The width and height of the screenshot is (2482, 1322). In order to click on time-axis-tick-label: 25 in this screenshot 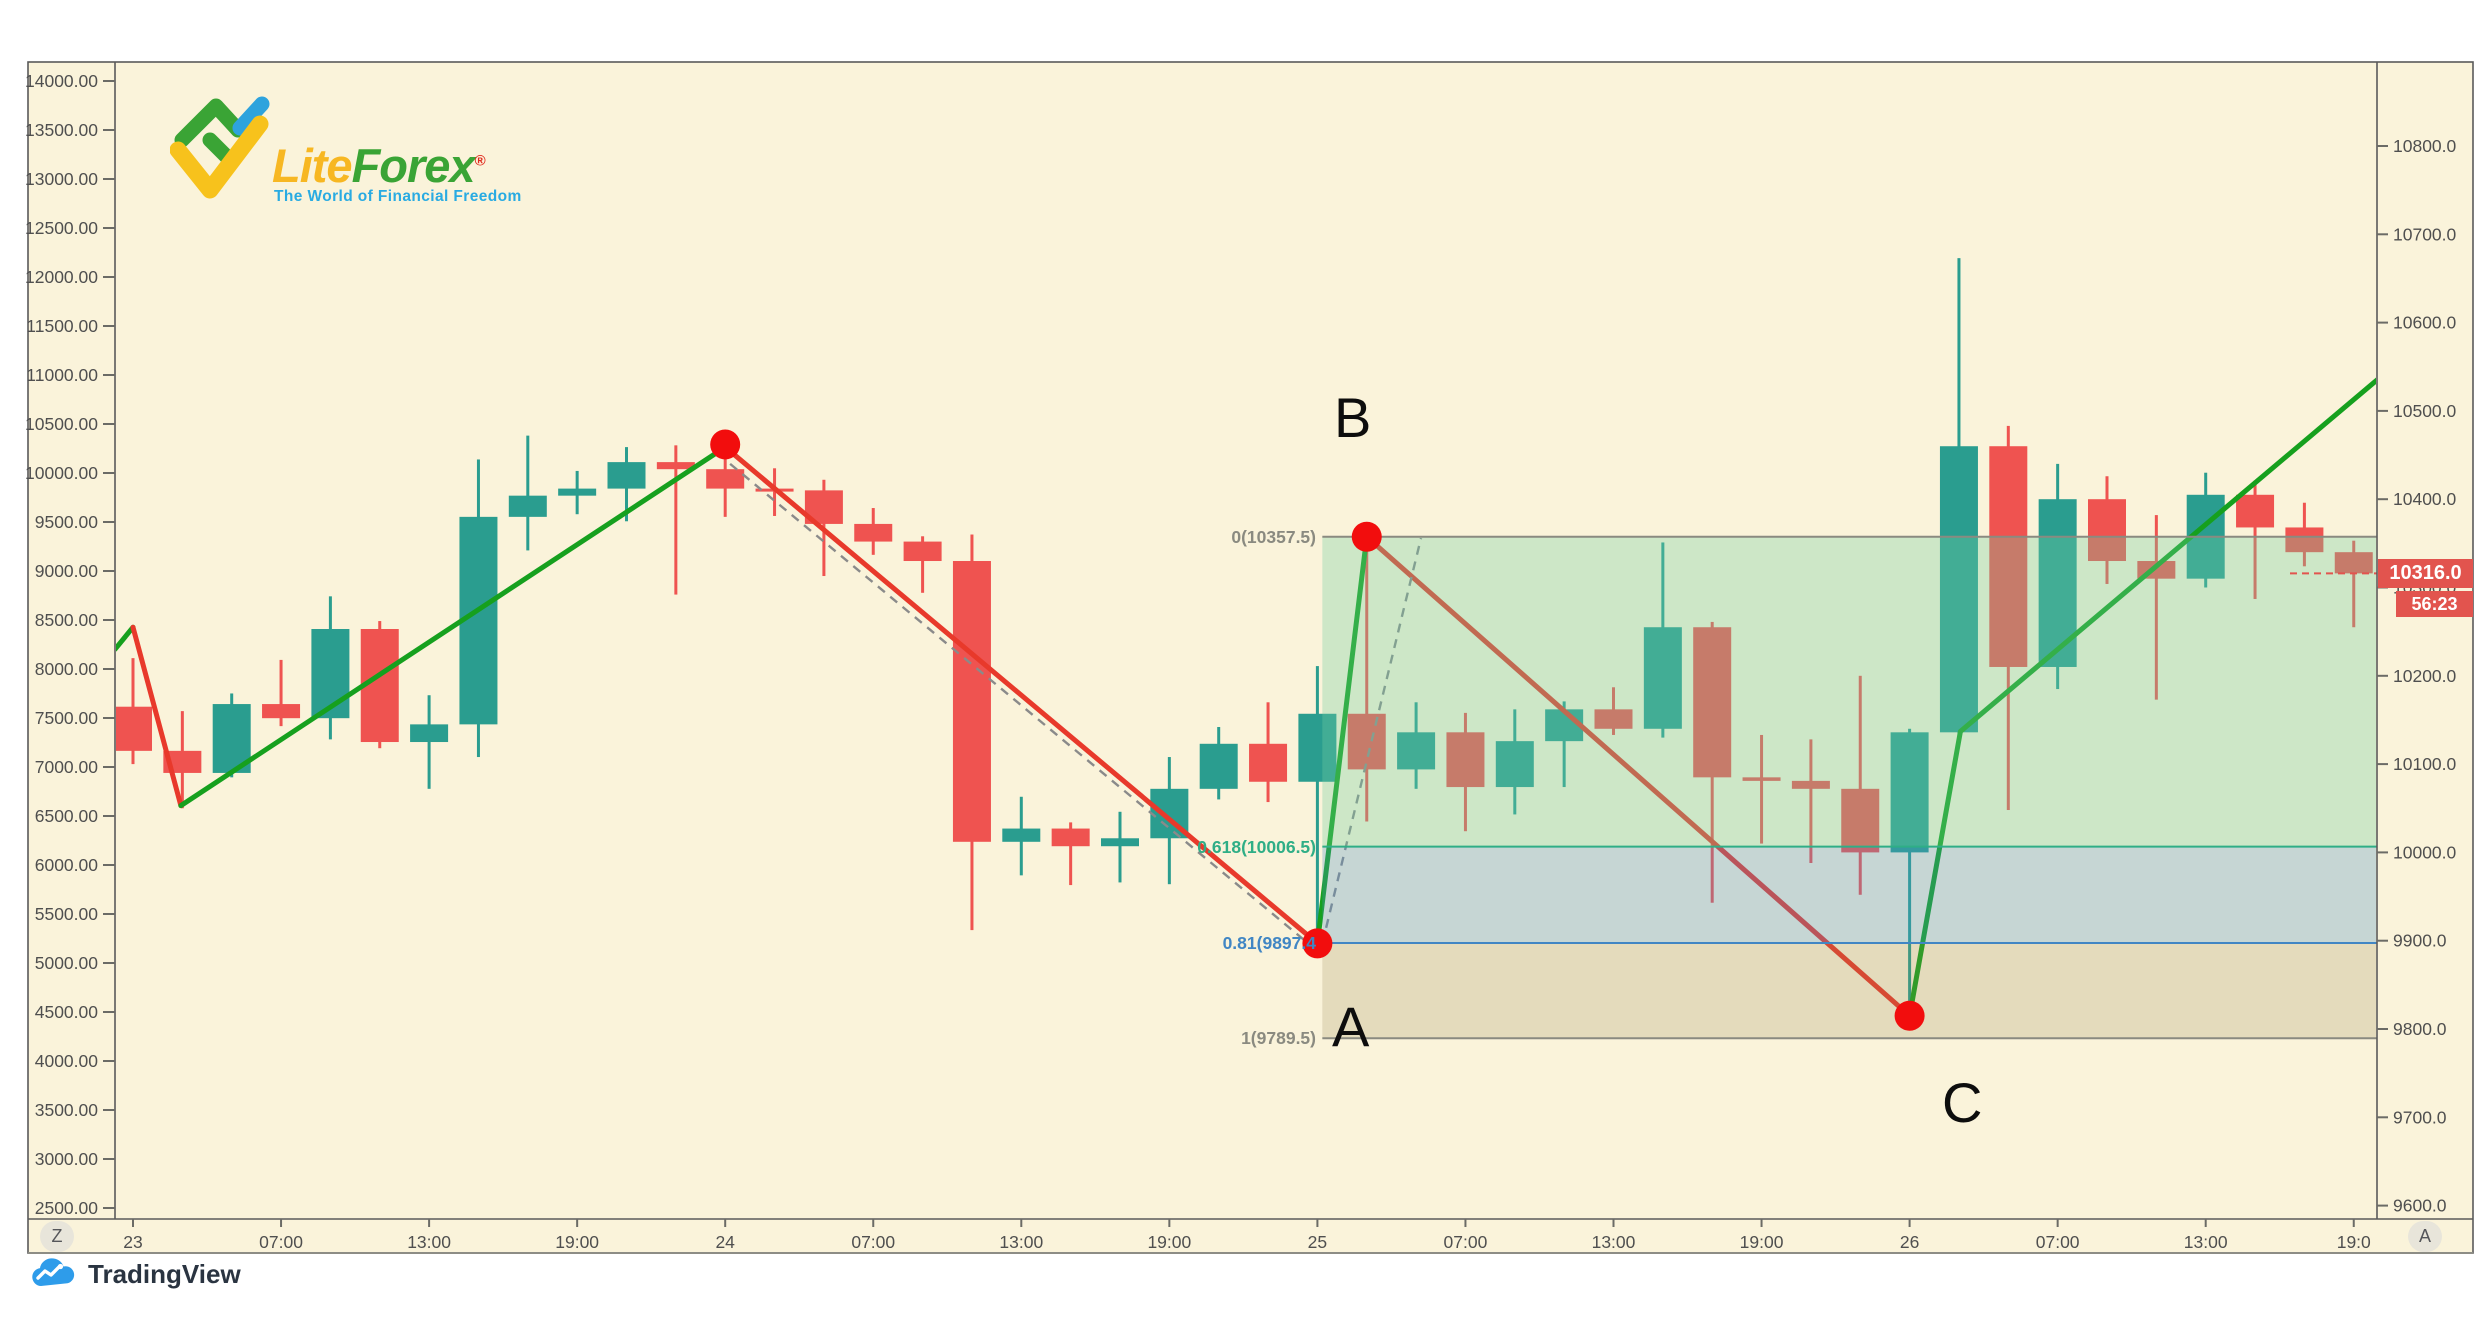, I will do `click(1317, 1242)`.